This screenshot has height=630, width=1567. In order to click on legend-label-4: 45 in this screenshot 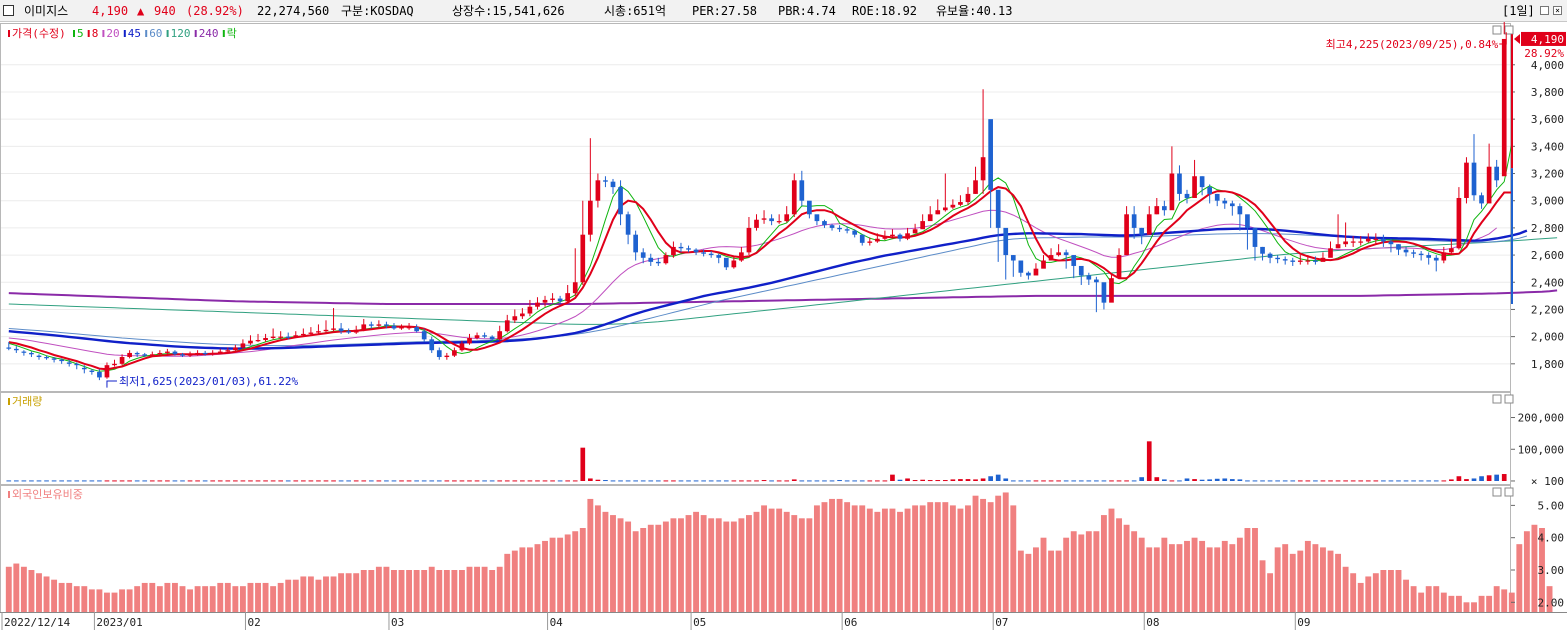, I will do `click(134, 33)`.